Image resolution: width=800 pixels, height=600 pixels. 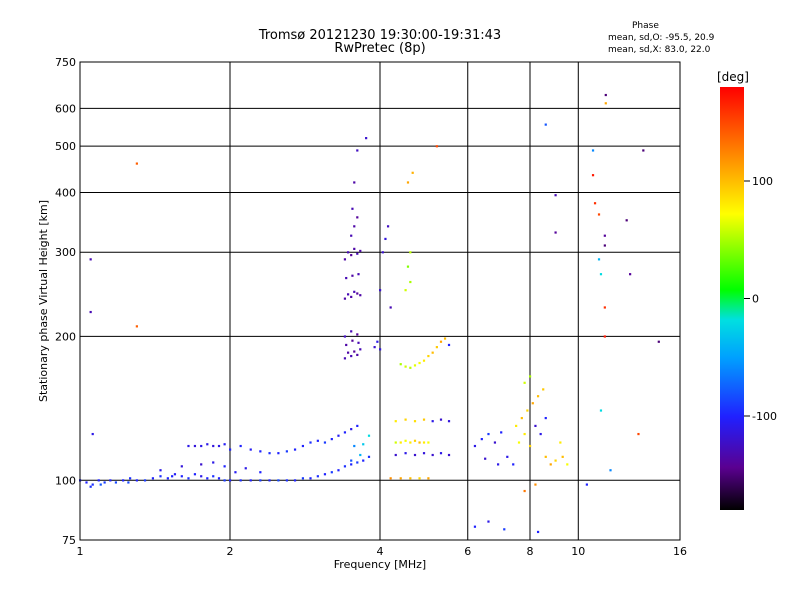 I want to click on x-axis-label: Frequency [MHz], so click(x=380, y=564).